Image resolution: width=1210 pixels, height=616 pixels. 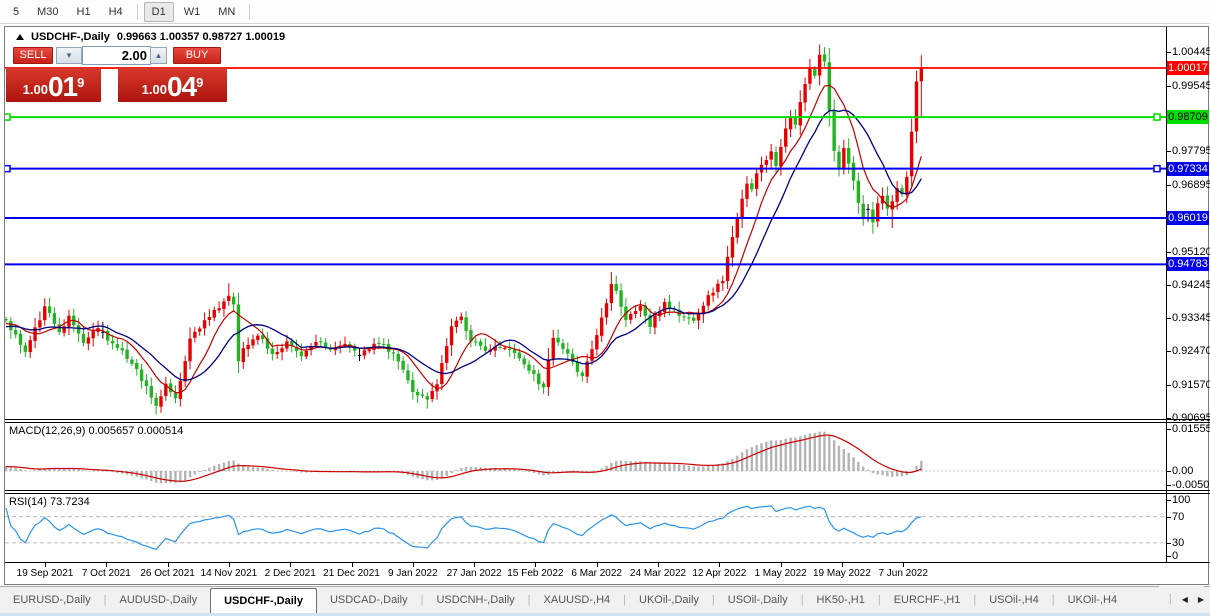 I want to click on tab-ukoil-h4: UKOil-,H4, so click(x=1092, y=600).